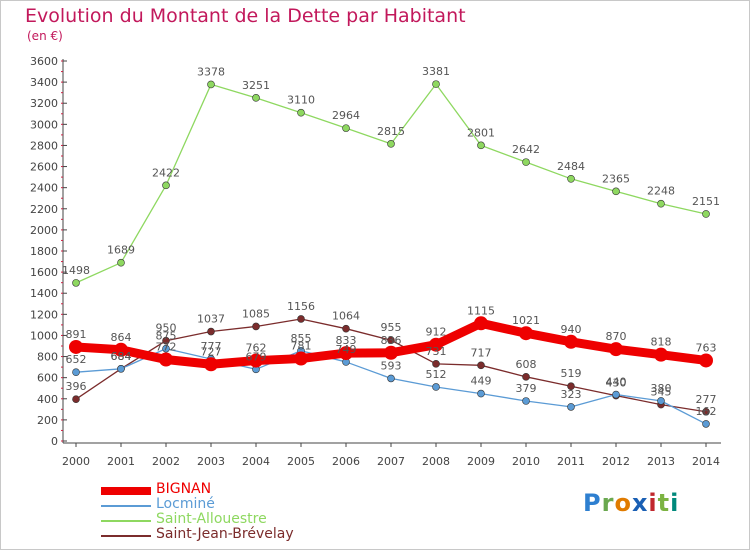 The height and width of the screenshot is (550, 750). Describe the element at coordinates (391, 131) in the screenshot. I see `data-label: 2815` at that location.